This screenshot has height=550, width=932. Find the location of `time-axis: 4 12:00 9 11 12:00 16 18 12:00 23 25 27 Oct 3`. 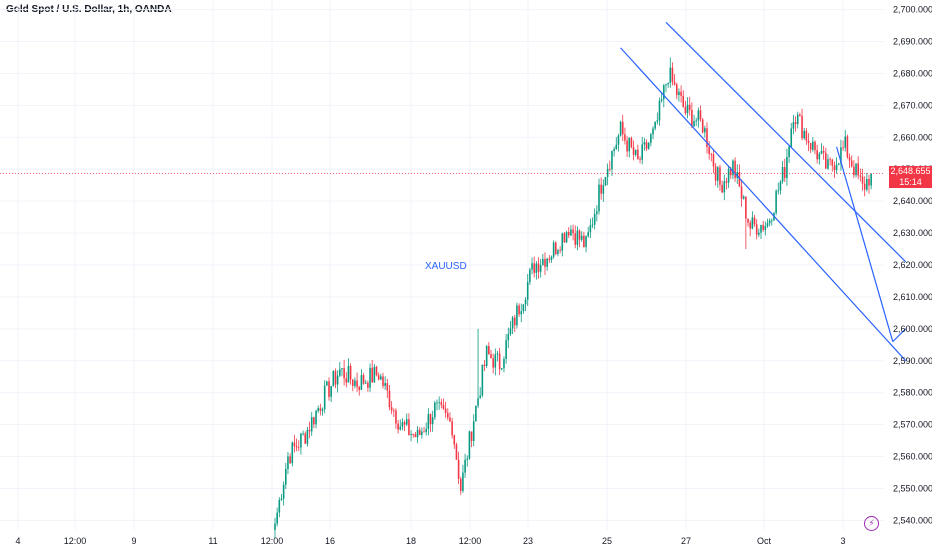

time-axis: 4 12:00 9 11 12:00 16 18 12:00 23 25 27 Oct 3 is located at coordinates (430, 541).